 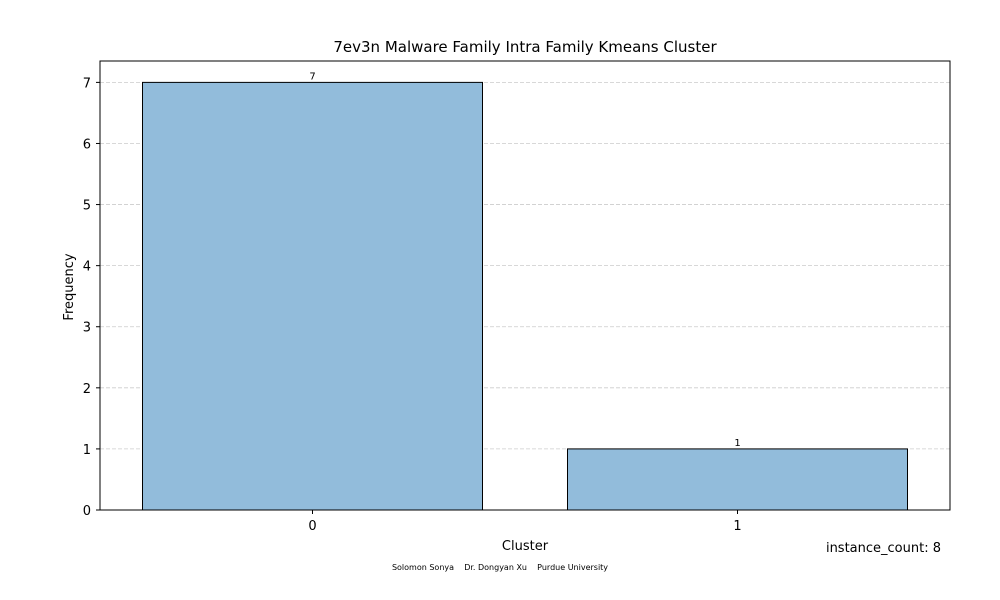 What do you see at coordinates (87, 328) in the screenshot?
I see `y-tick-label: 3` at bounding box center [87, 328].